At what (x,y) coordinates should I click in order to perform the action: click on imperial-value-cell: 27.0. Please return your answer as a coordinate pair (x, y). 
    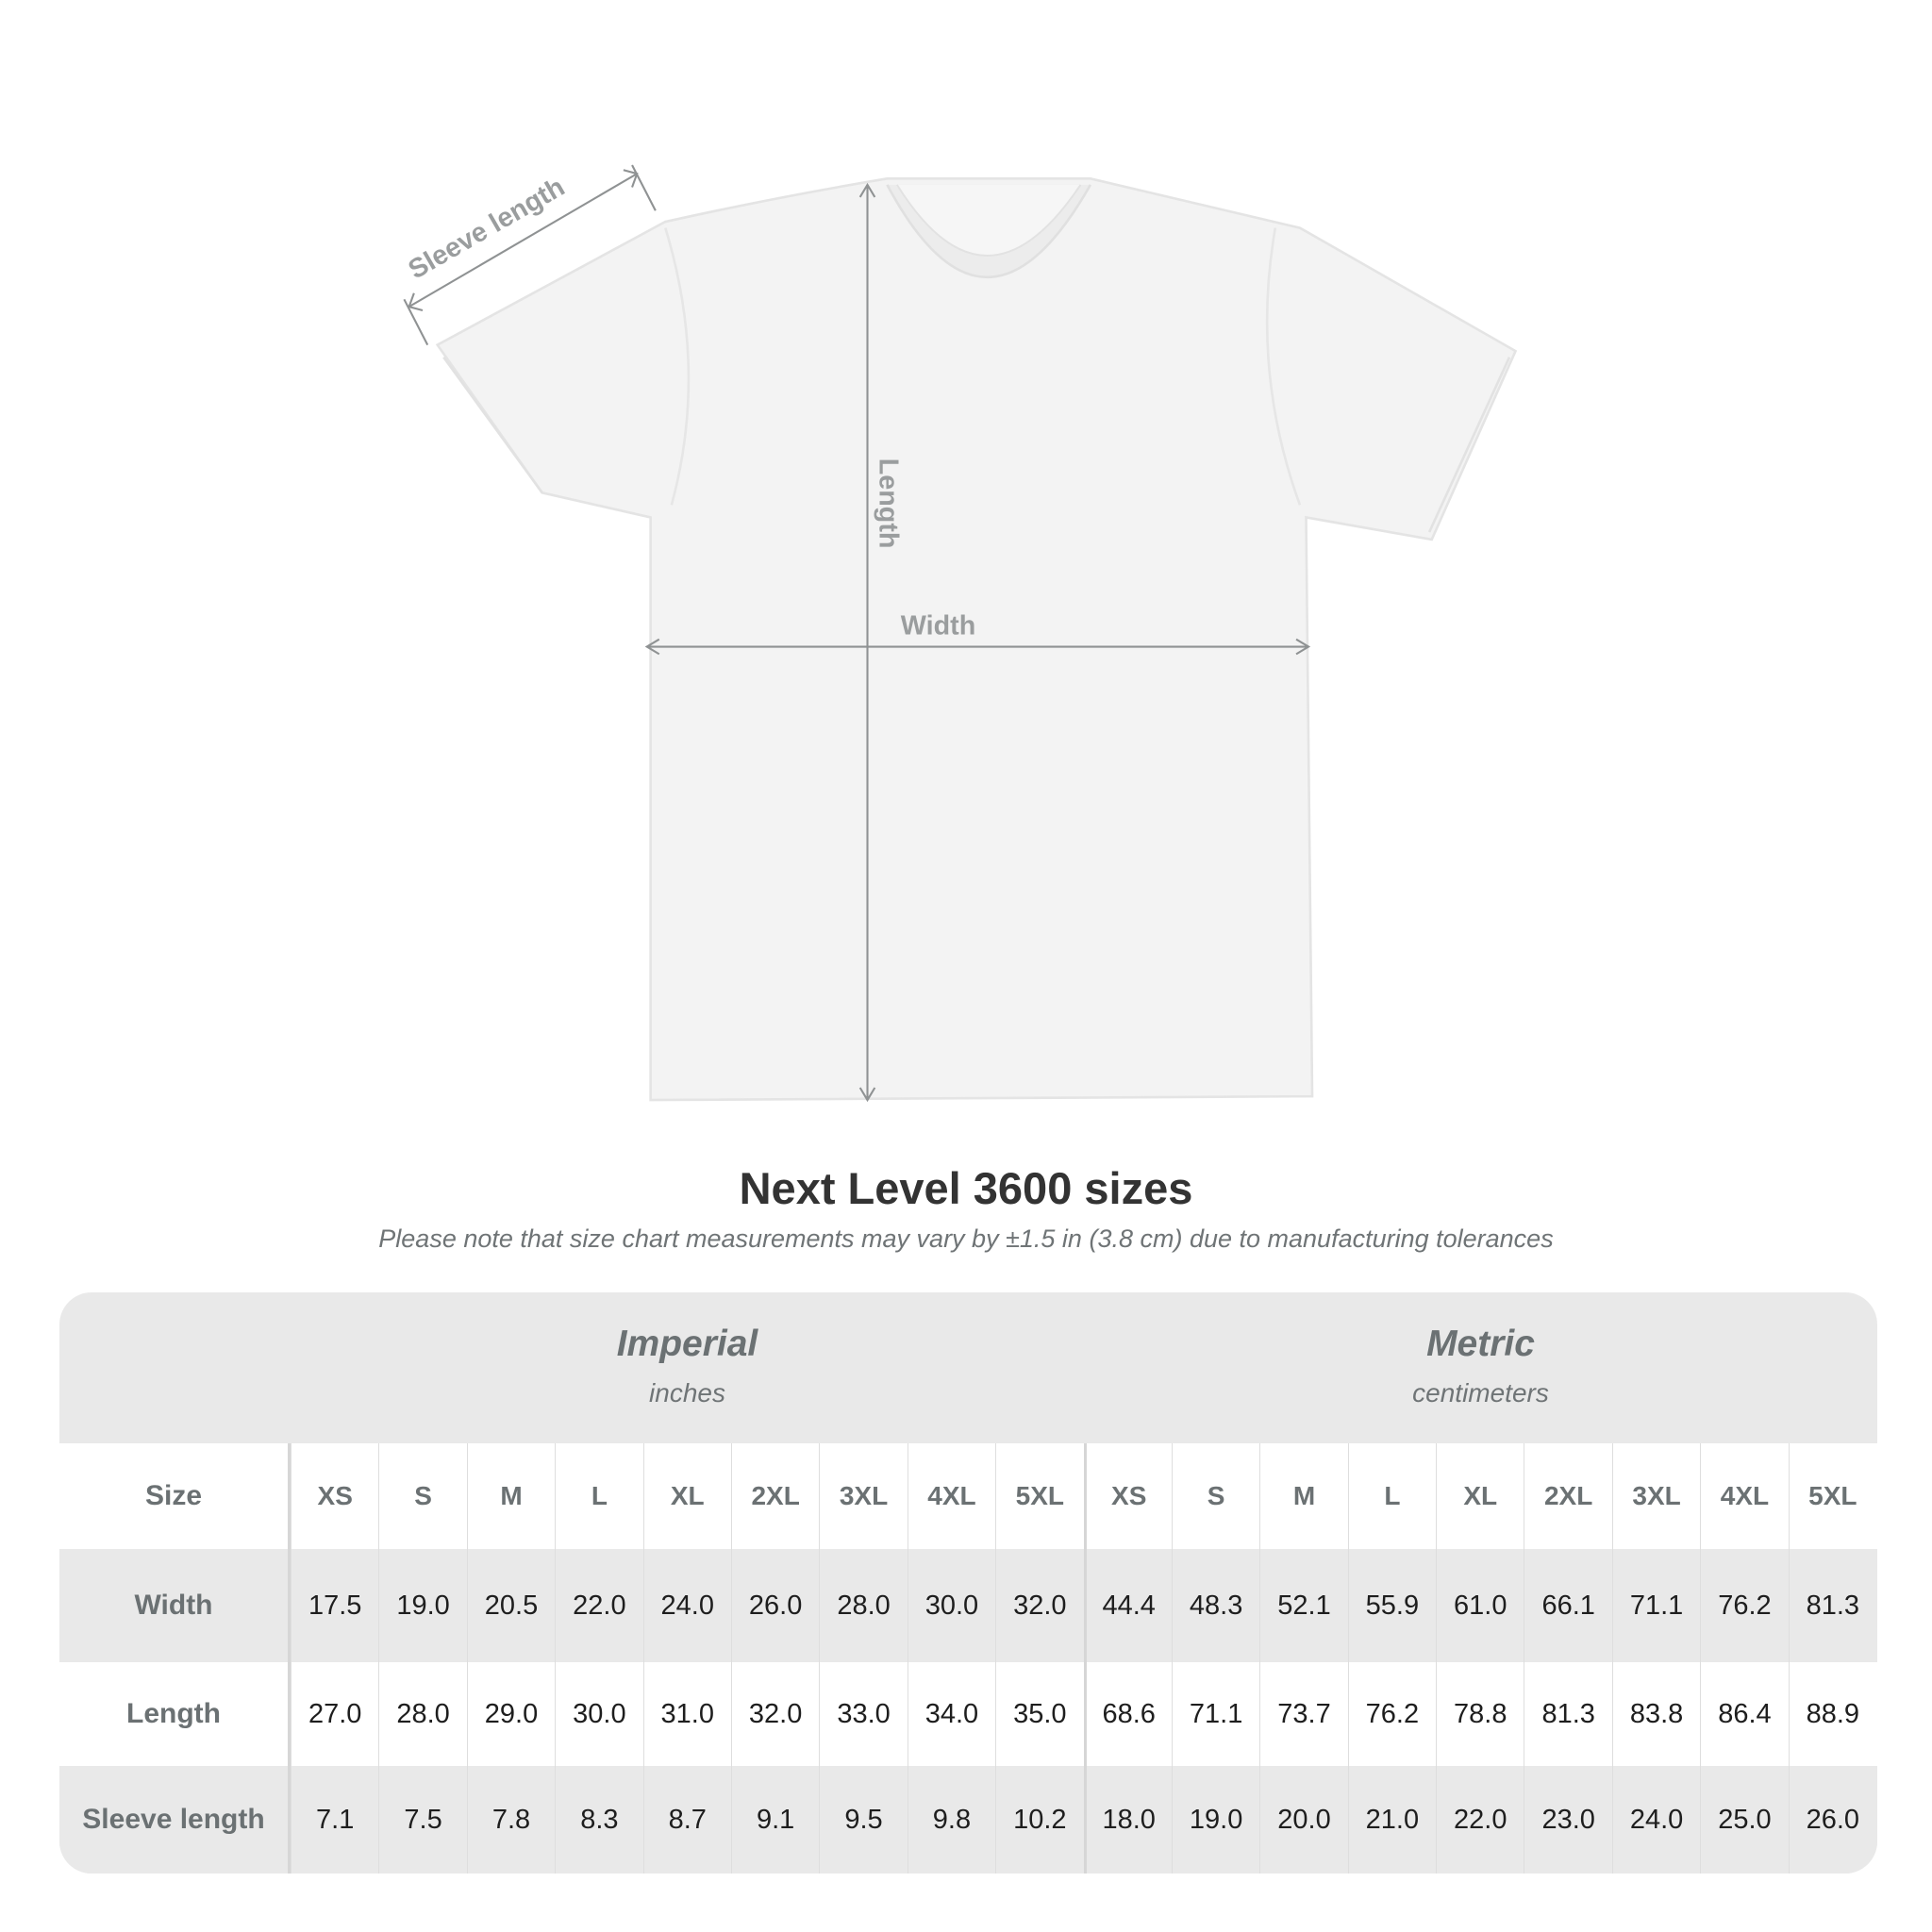
    Looking at the image, I should click on (334, 1714).